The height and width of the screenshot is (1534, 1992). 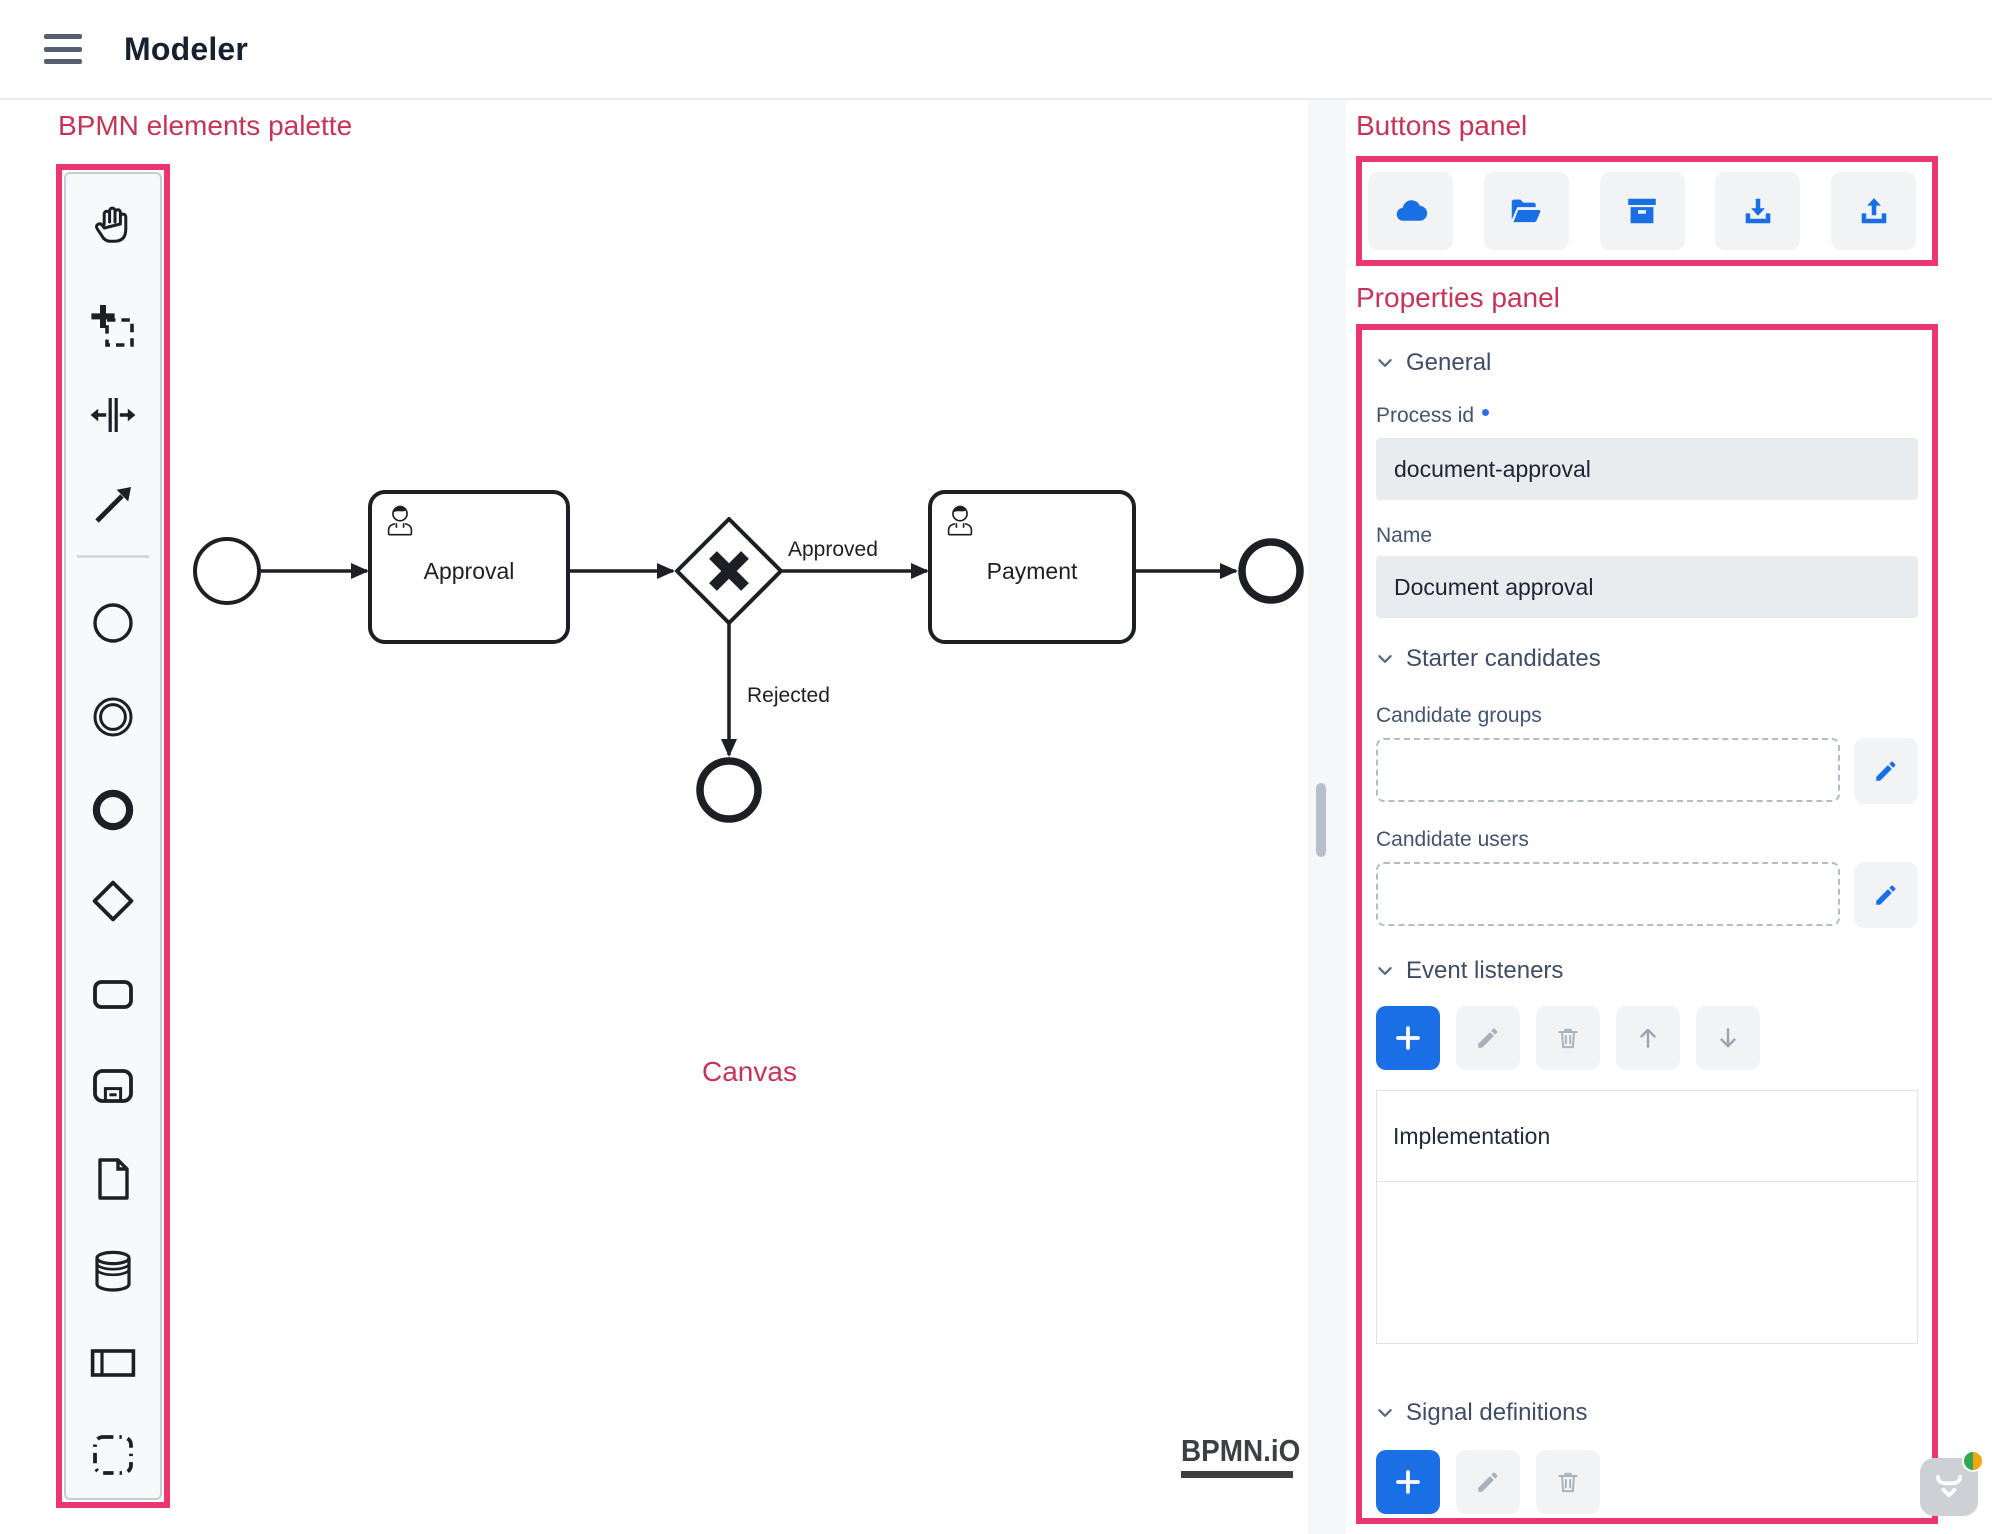 I want to click on flow-label-approved: Approved, so click(x=833, y=549).